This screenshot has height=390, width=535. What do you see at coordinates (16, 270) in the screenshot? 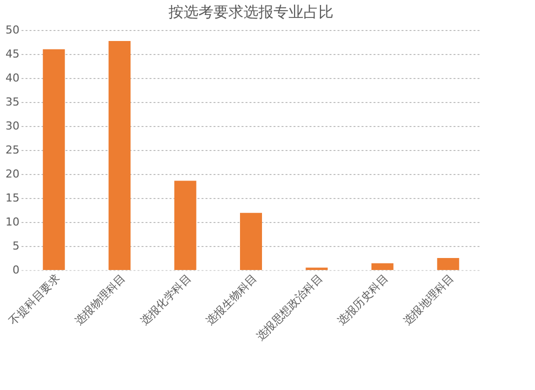
I see `y-tick-label: 0` at bounding box center [16, 270].